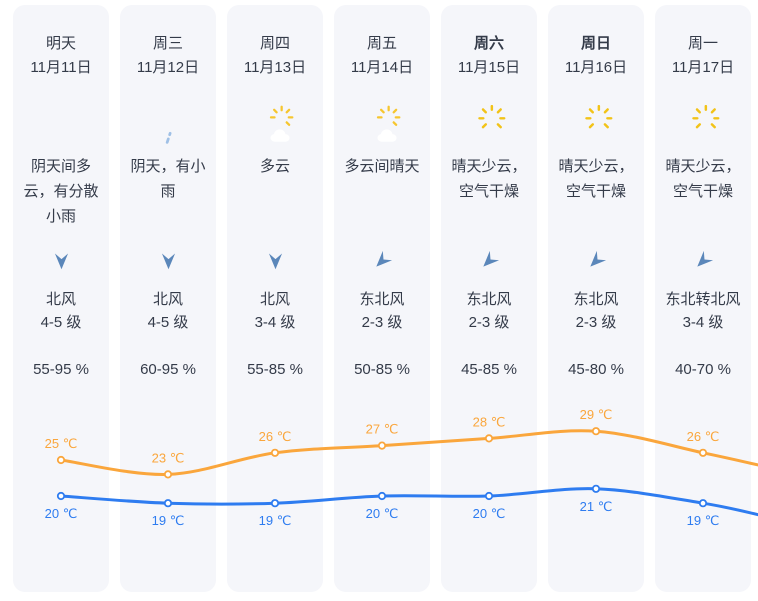  I want to click on forecast-day-card: 周四 11月13日 多云 北风 3-4 级 55-85 %, so click(275, 298).